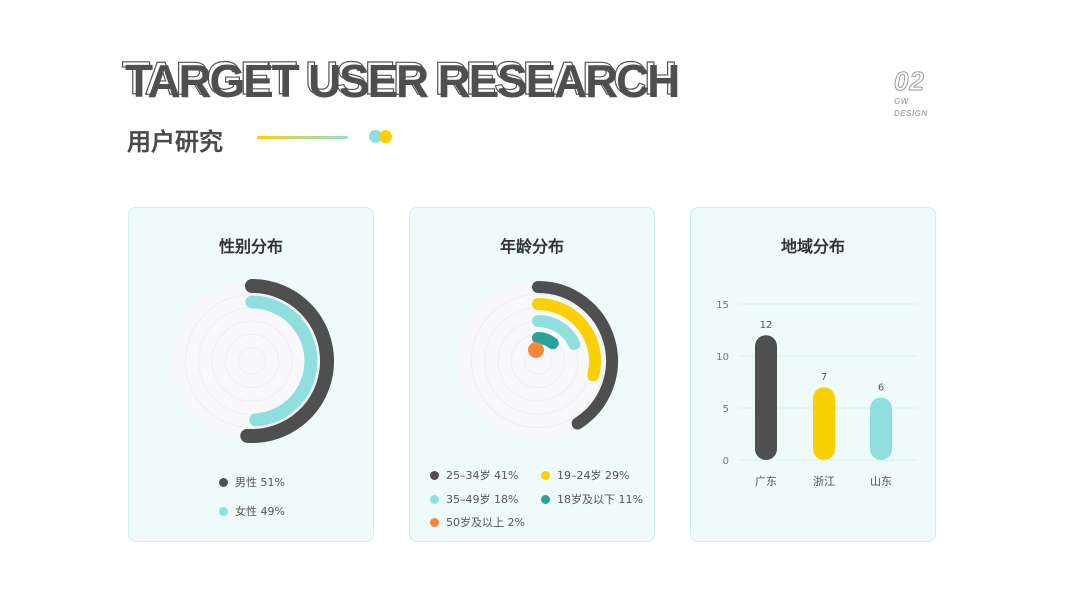 The width and height of the screenshot is (1067, 600). I want to click on age-ring-chart, so click(538, 361).